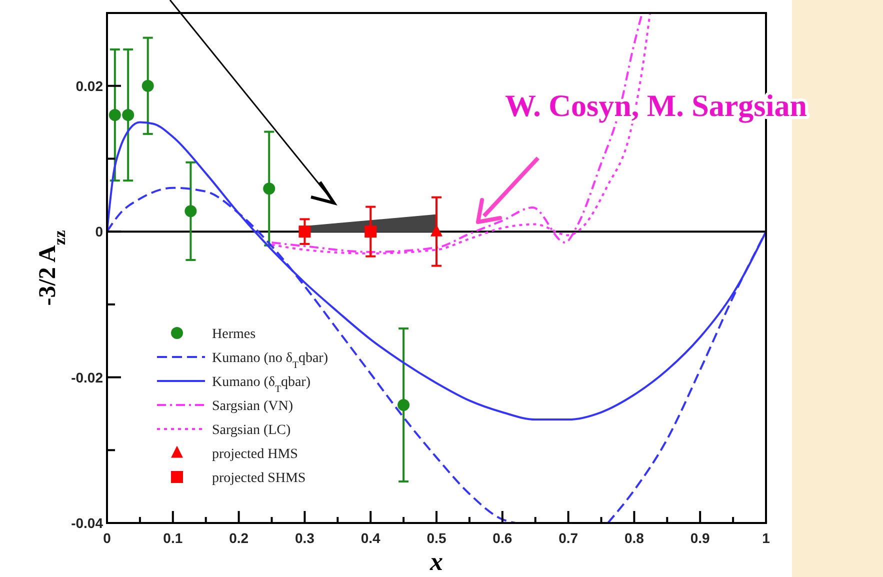 Image resolution: width=883 pixels, height=577 pixels. I want to click on legend-label: Kumano (no δ$_{T}$qbar), so click(270, 360).